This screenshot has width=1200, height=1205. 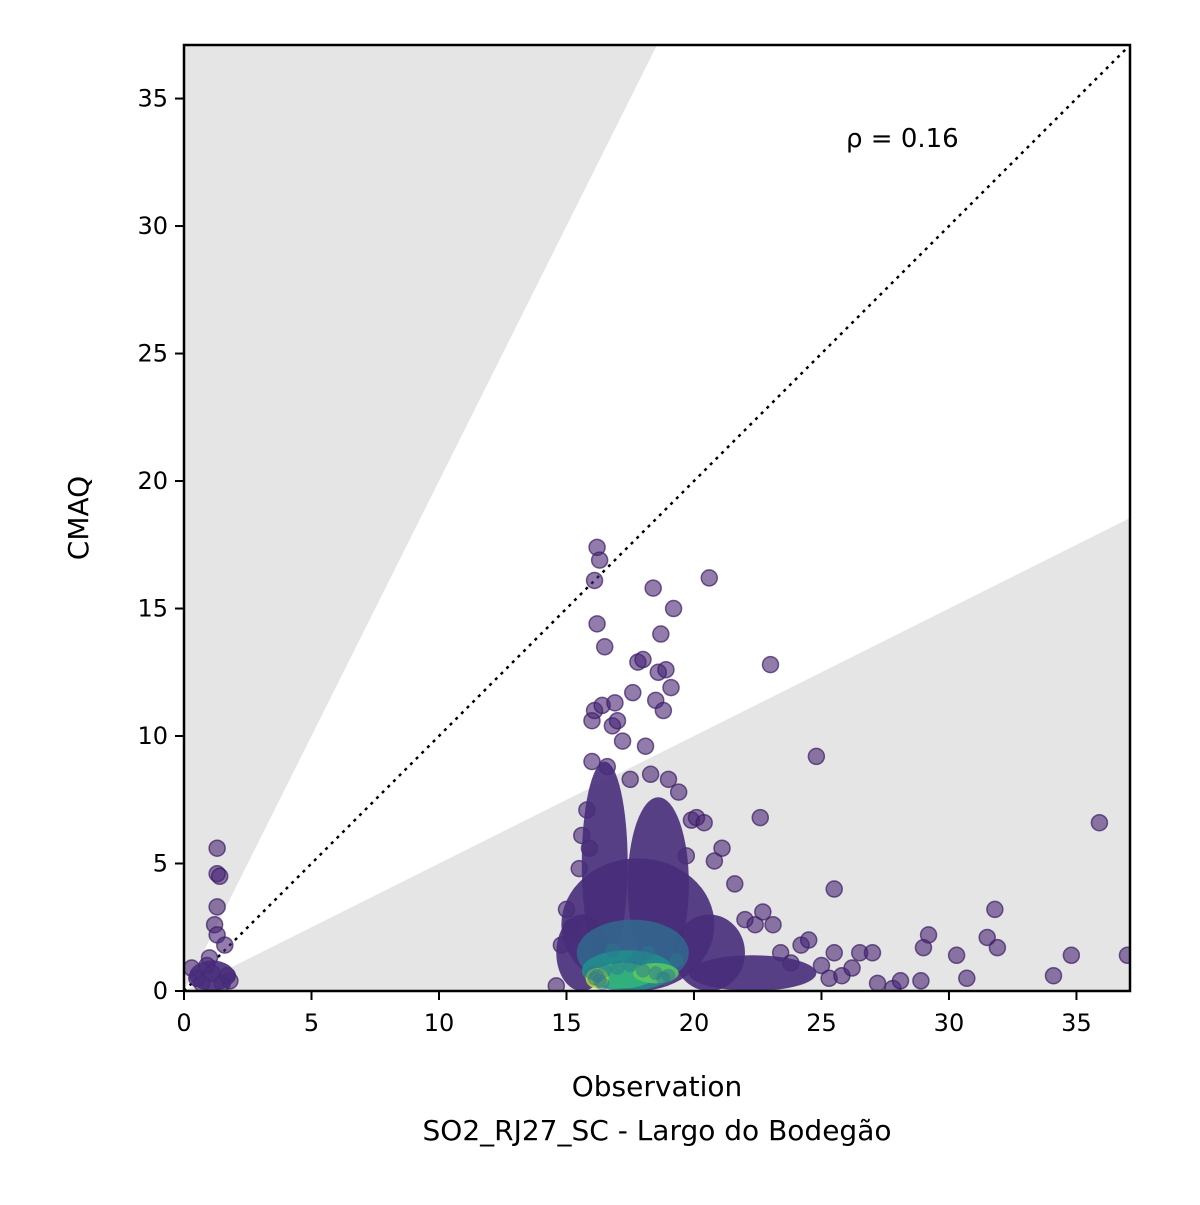 What do you see at coordinates (657, 1130) in the screenshot?
I see `x-axis-subtitle: SO2_RJ27_SC - Largo do Bodegão` at bounding box center [657, 1130].